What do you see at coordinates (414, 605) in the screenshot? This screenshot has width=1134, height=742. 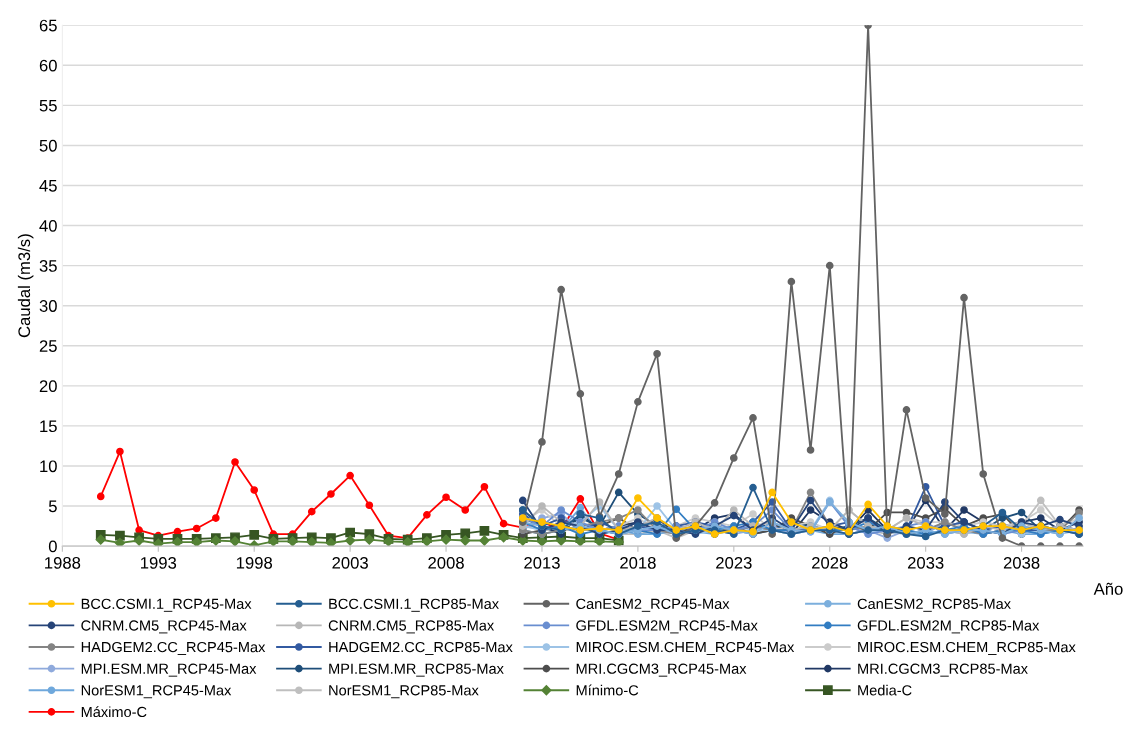 I see `legend-label: BCC.CSMI.1_RCP85-Max` at bounding box center [414, 605].